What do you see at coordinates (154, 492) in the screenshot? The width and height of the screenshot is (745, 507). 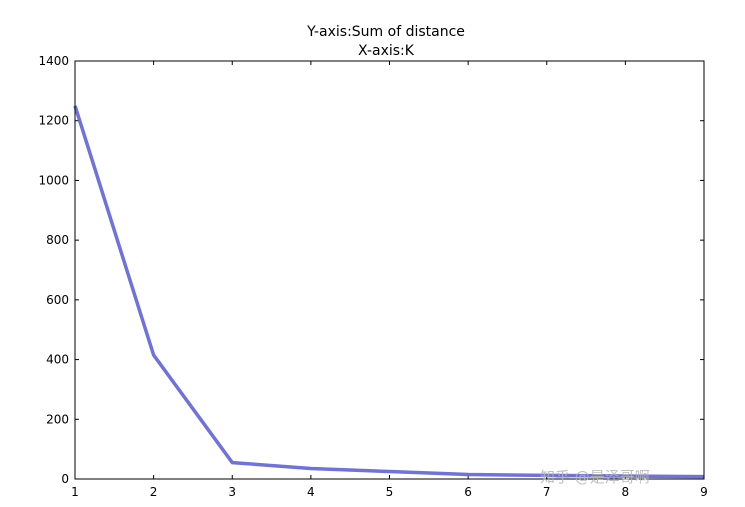 I see `x-tick-label: 2` at bounding box center [154, 492].